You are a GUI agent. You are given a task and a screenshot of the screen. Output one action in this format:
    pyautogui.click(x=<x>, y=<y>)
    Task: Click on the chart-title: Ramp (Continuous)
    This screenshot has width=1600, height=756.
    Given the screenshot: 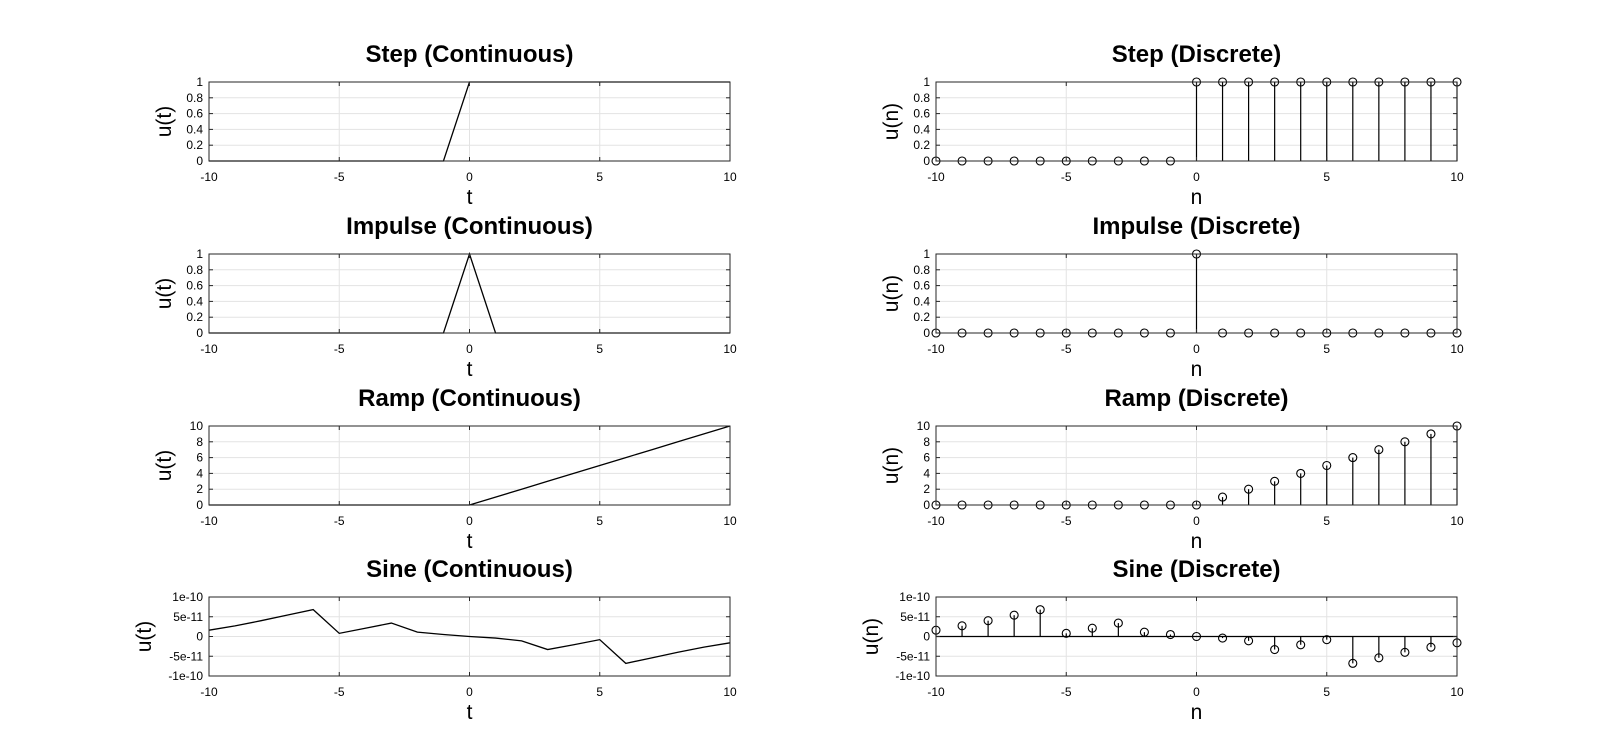 What is the action you would take?
    pyautogui.click(x=469, y=398)
    